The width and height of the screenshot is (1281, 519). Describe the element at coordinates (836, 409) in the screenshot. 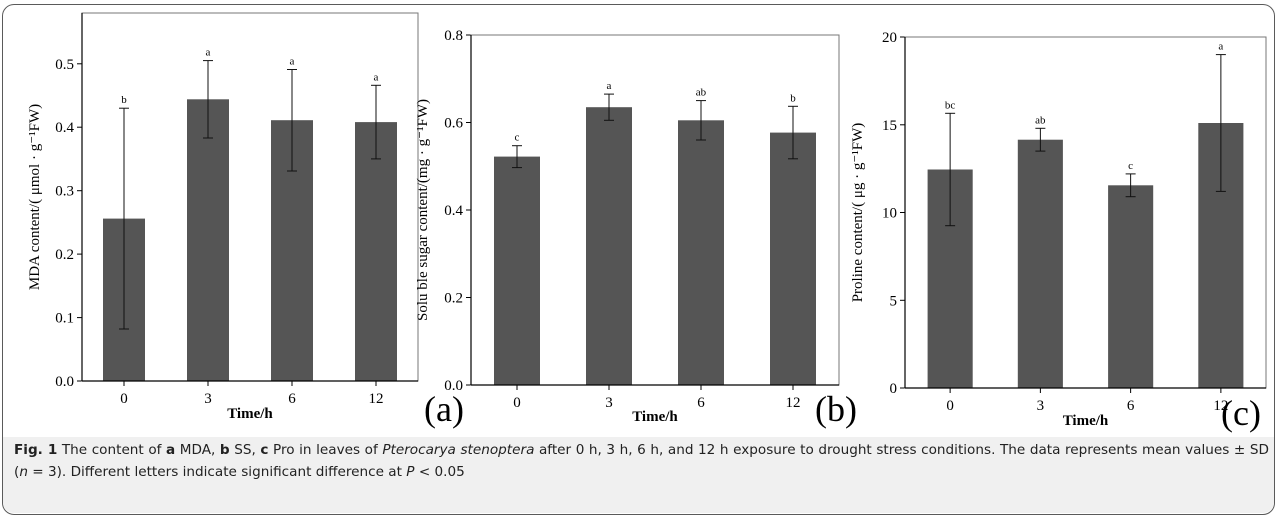

I see `panel-label: (b)` at that location.